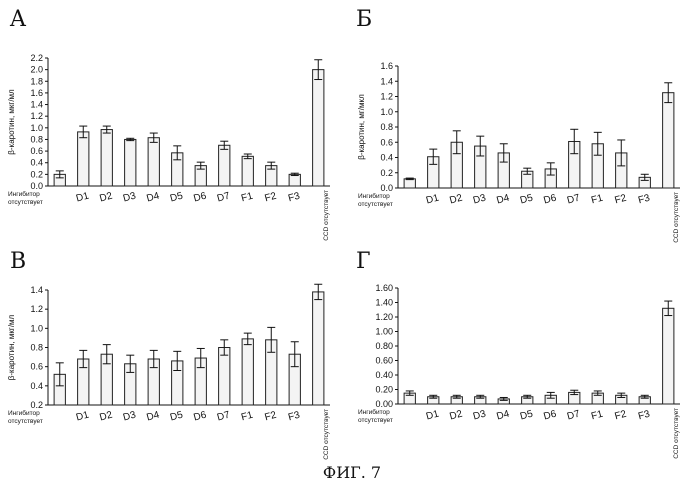  Describe the element at coordinates (361, 127) in the screenshot. I see `y-axis-label: β-каротин, мг/мкл` at that location.